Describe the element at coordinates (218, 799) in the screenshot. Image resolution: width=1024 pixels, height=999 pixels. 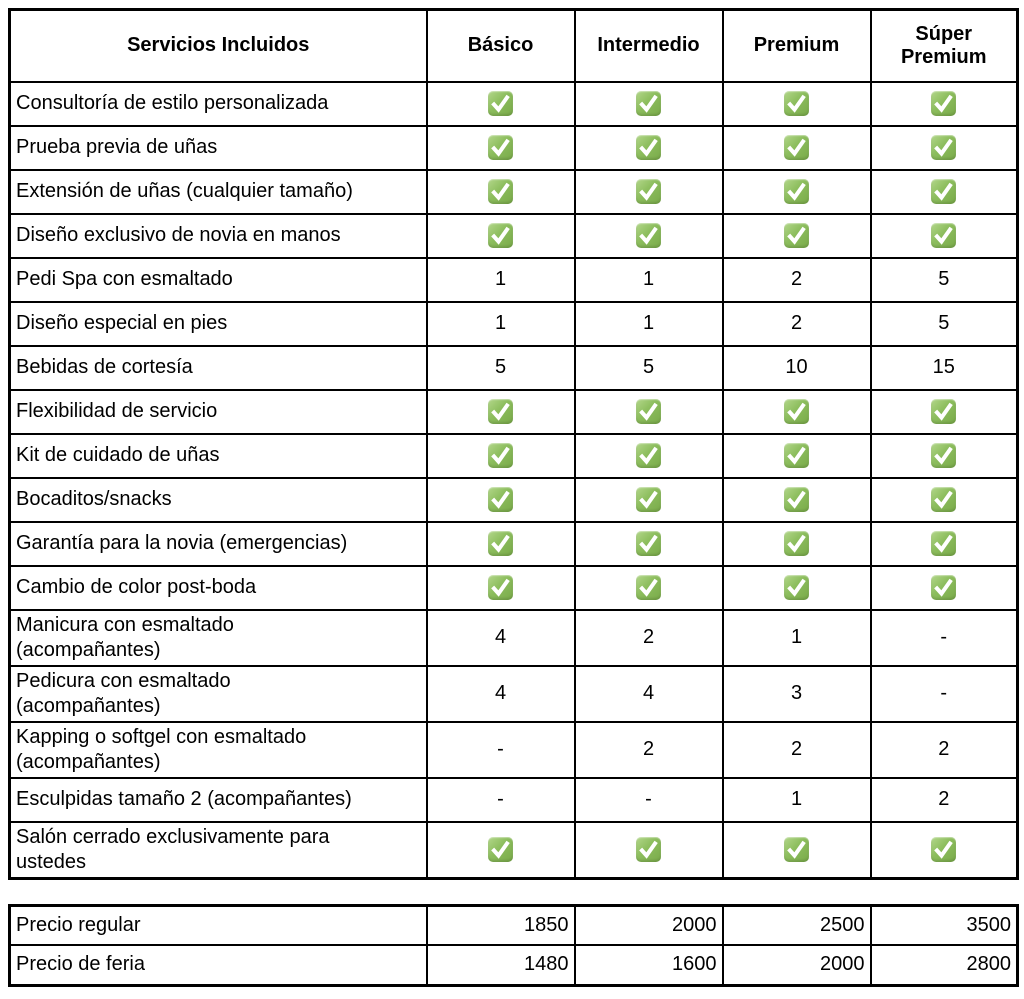
I see `service-label: Esculpidas tamaño 2 (acompañantes)` at that location.